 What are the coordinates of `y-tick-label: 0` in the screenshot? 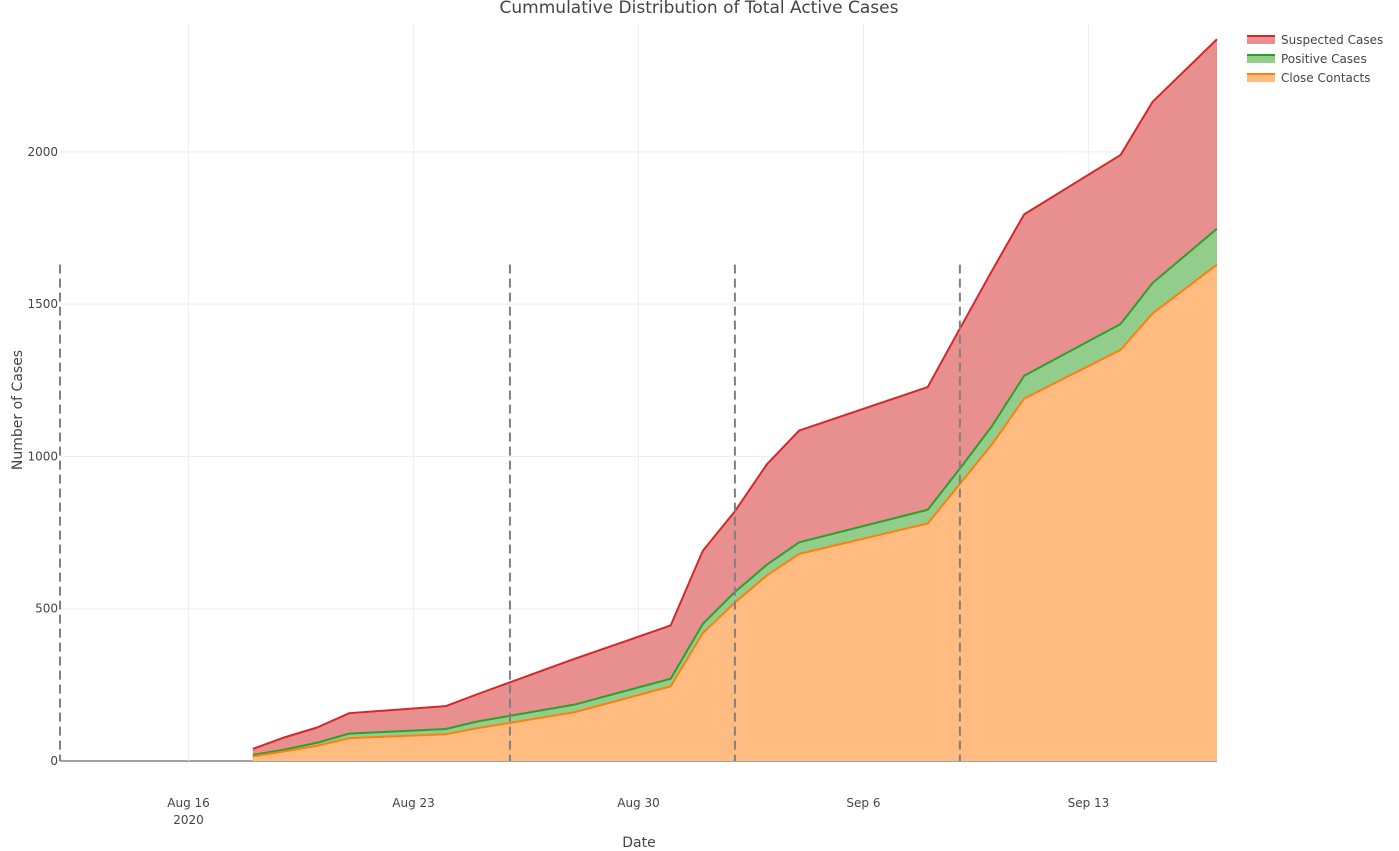 It's located at (54, 761).